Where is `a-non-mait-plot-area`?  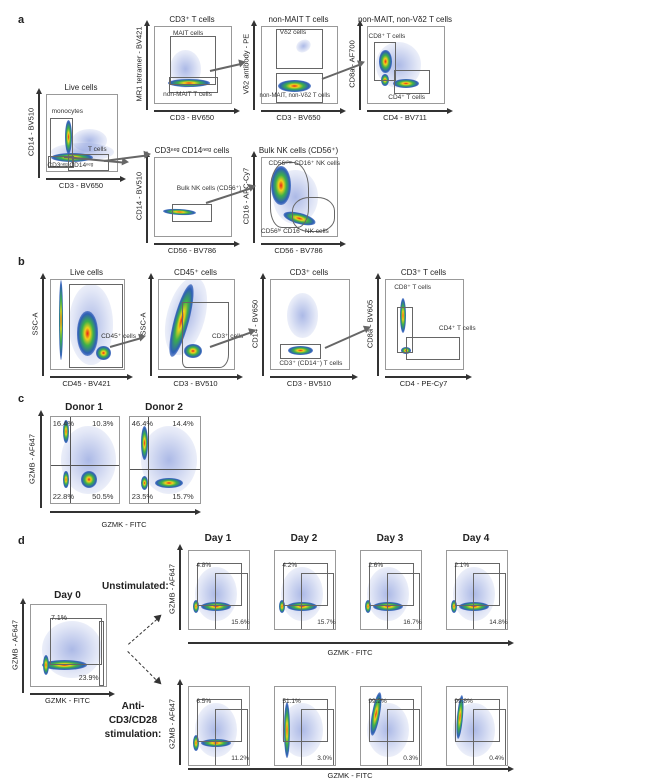
a-non-mait-plot-area is located at coordinates (299, 65).